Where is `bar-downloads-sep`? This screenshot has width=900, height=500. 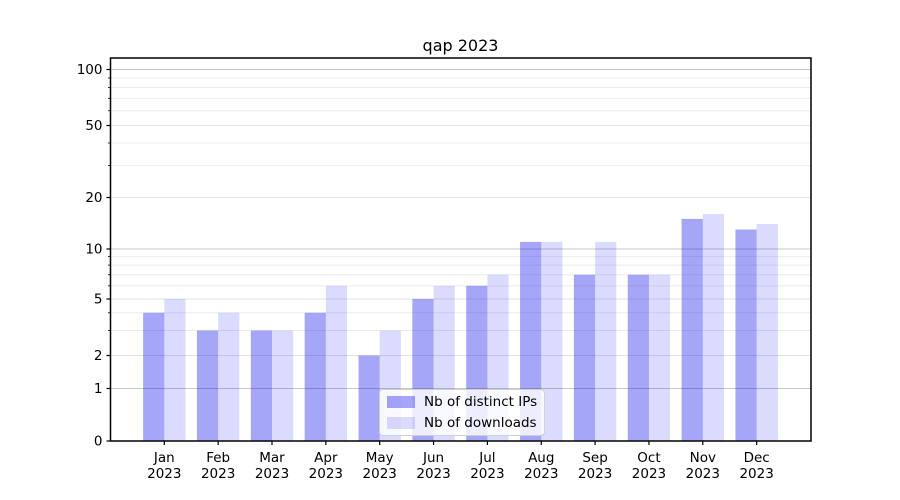
bar-downloads-sep is located at coordinates (606, 341).